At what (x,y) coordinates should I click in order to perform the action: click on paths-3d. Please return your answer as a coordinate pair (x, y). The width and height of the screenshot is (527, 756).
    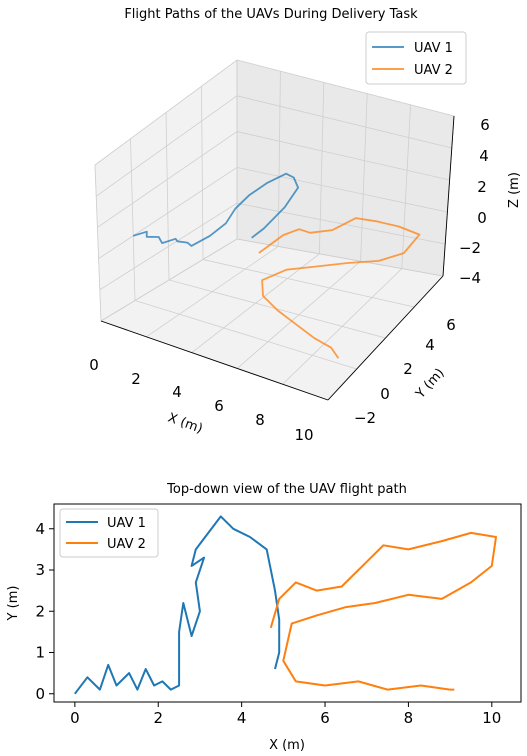
    Looking at the image, I should click on (276, 265).